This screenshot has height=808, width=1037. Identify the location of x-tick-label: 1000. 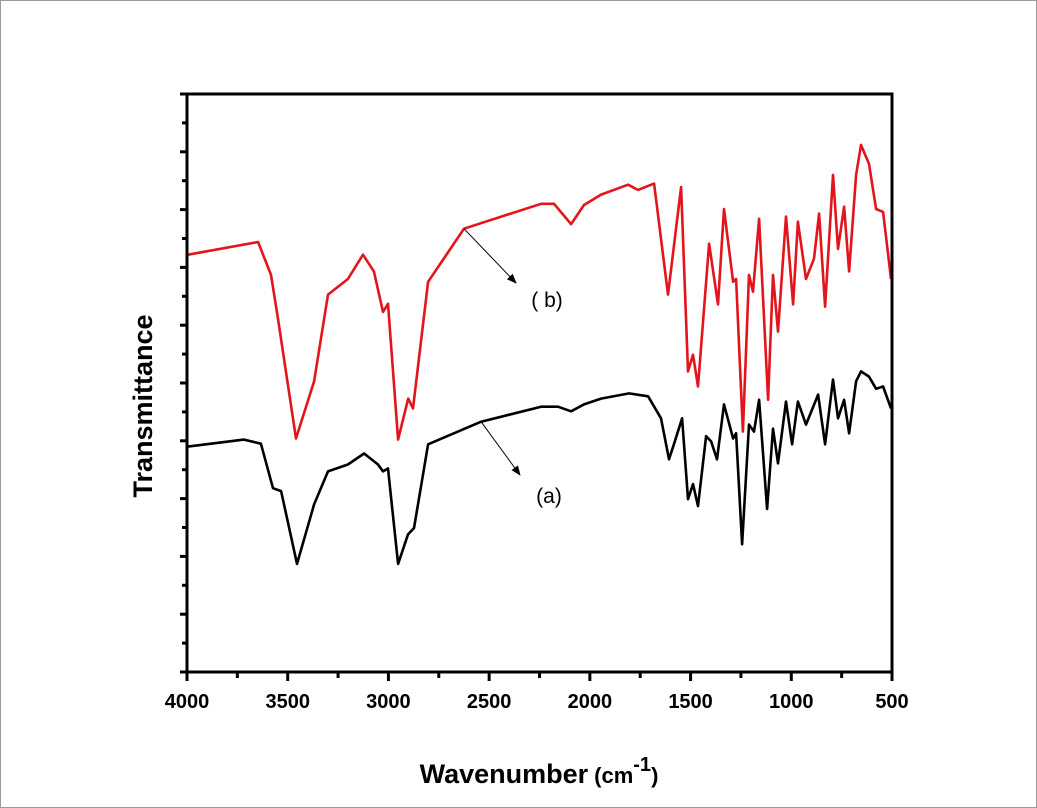
(791, 702).